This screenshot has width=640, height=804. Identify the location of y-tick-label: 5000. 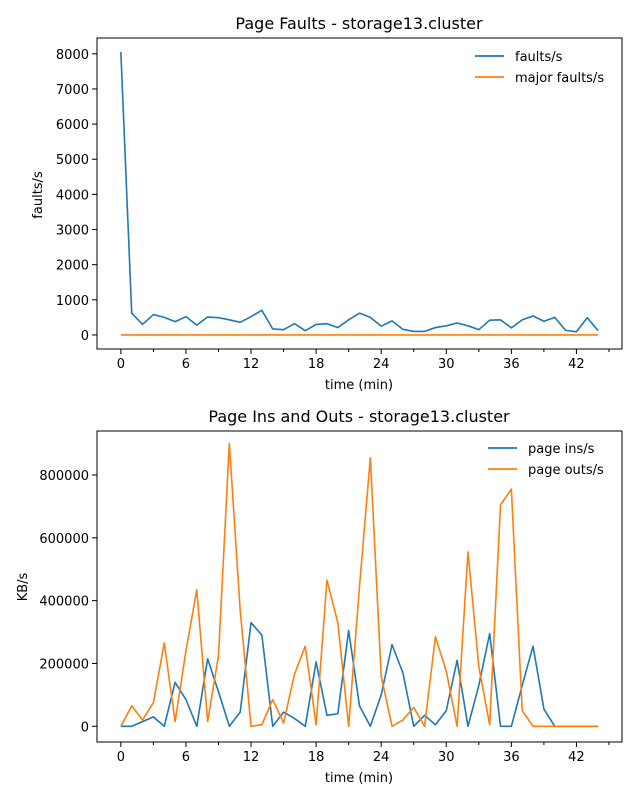
(72, 160).